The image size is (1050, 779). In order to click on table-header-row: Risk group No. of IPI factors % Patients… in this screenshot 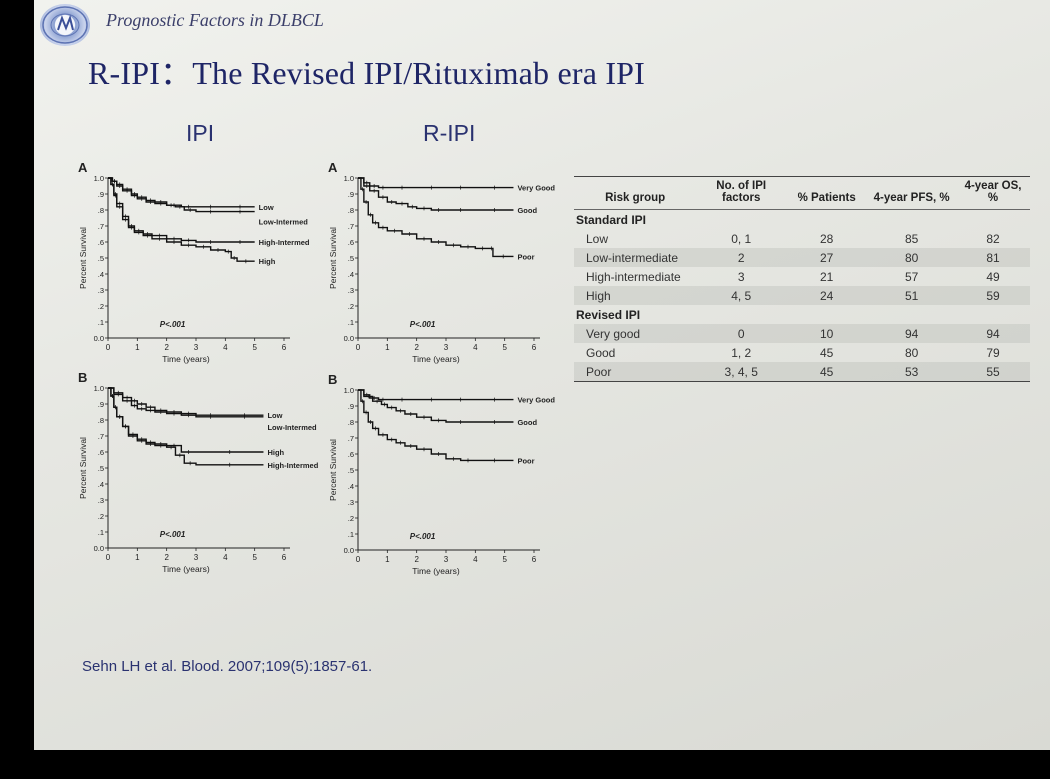, I will do `click(802, 193)`.